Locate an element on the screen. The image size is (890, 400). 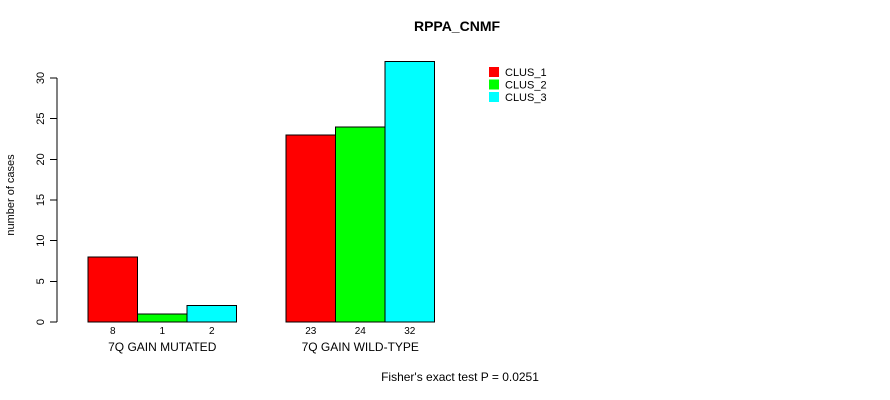
legend-label-clus_1: CLUS_1 is located at coordinates (526, 73).